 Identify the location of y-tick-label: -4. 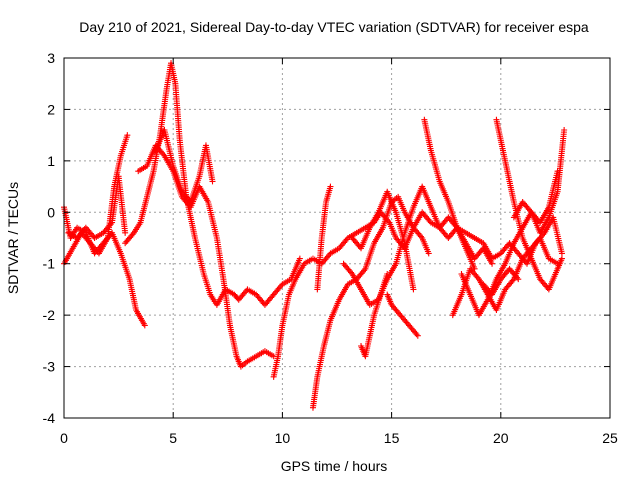
(49, 418).